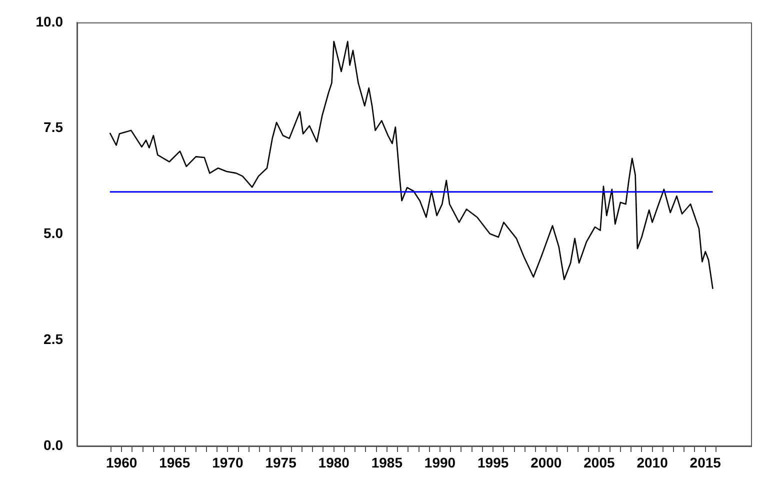 This screenshot has width=768, height=485. I want to click on x-tick-label: 1980, so click(334, 462).